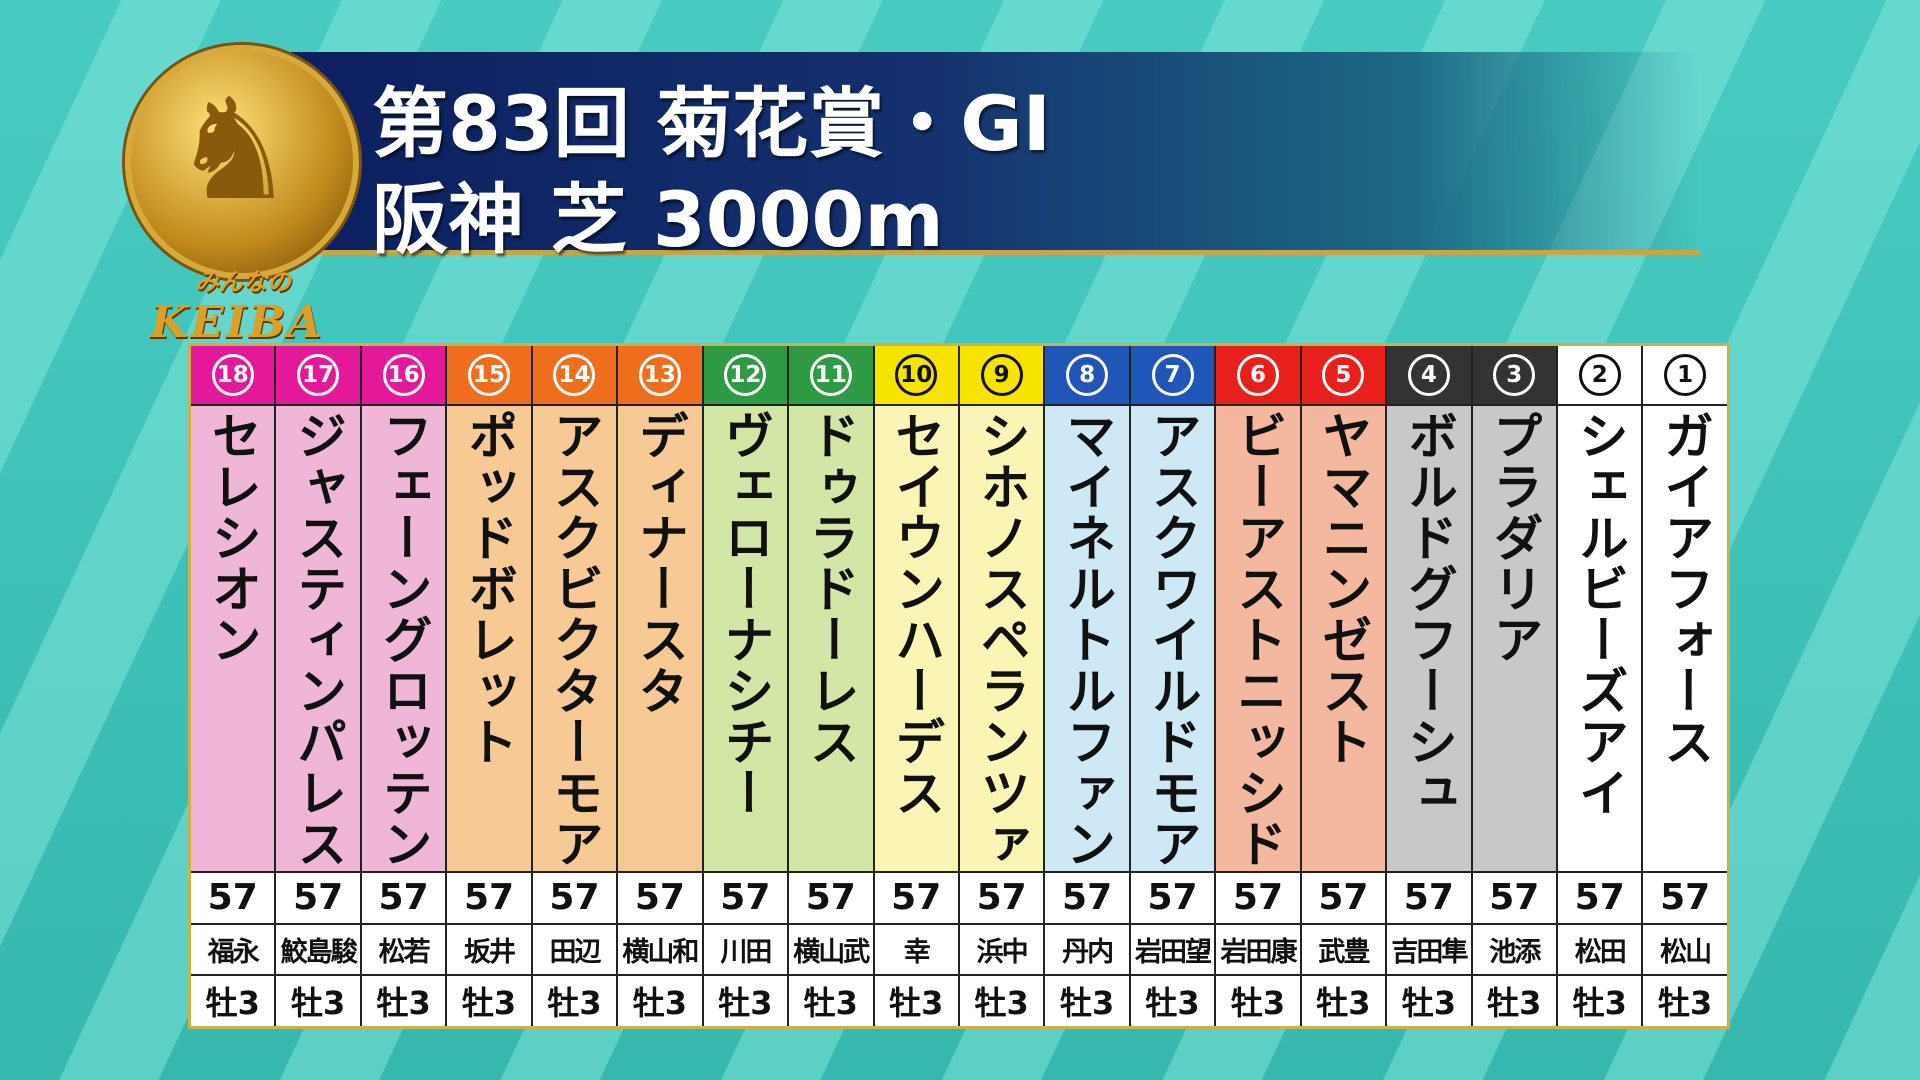  I want to click on horse-number: 7, so click(1172, 374).